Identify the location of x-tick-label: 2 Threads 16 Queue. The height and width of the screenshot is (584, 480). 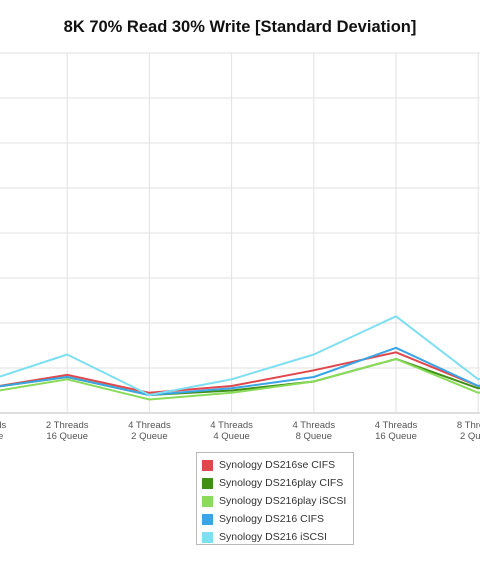
(67, 431).